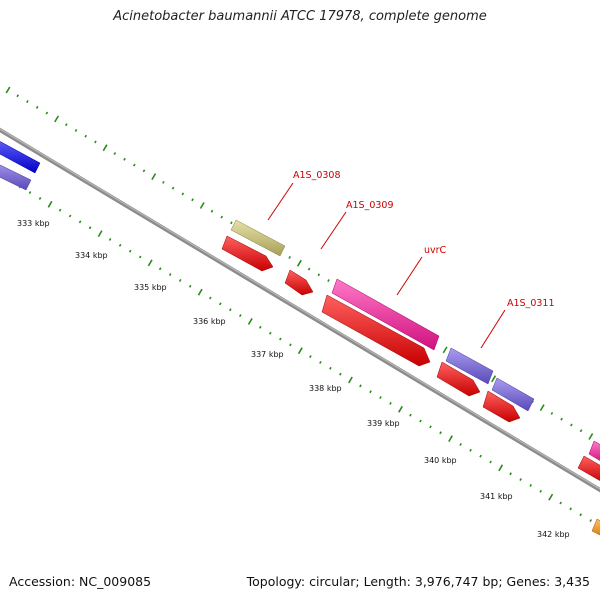 The image size is (600, 600). What do you see at coordinates (440, 460) in the screenshot?
I see `tick-label-340: 340 kbp` at bounding box center [440, 460].